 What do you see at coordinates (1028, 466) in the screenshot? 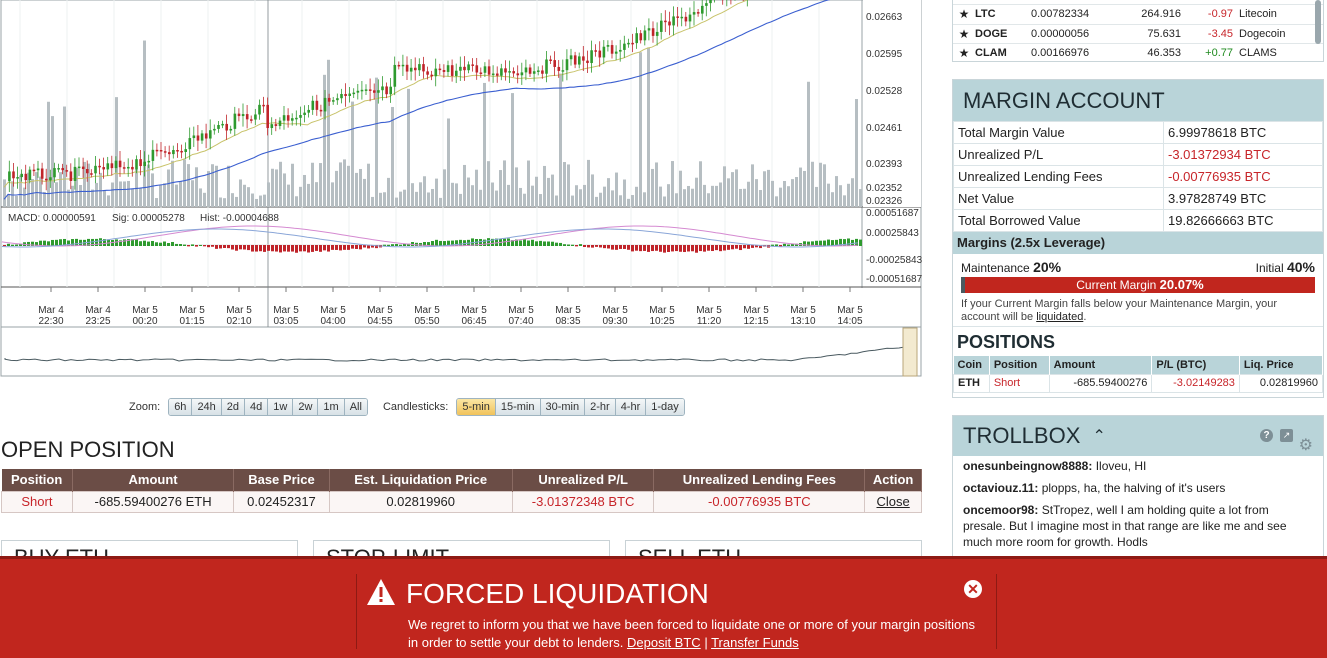
I see `chat-username: onesunbeingnow8888:` at bounding box center [1028, 466].